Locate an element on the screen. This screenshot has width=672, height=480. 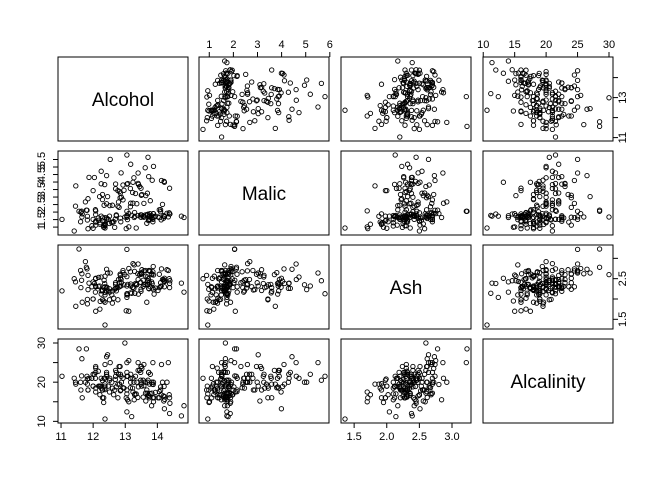
variable-label-alcohol: Alcohol is located at coordinates (123, 100).